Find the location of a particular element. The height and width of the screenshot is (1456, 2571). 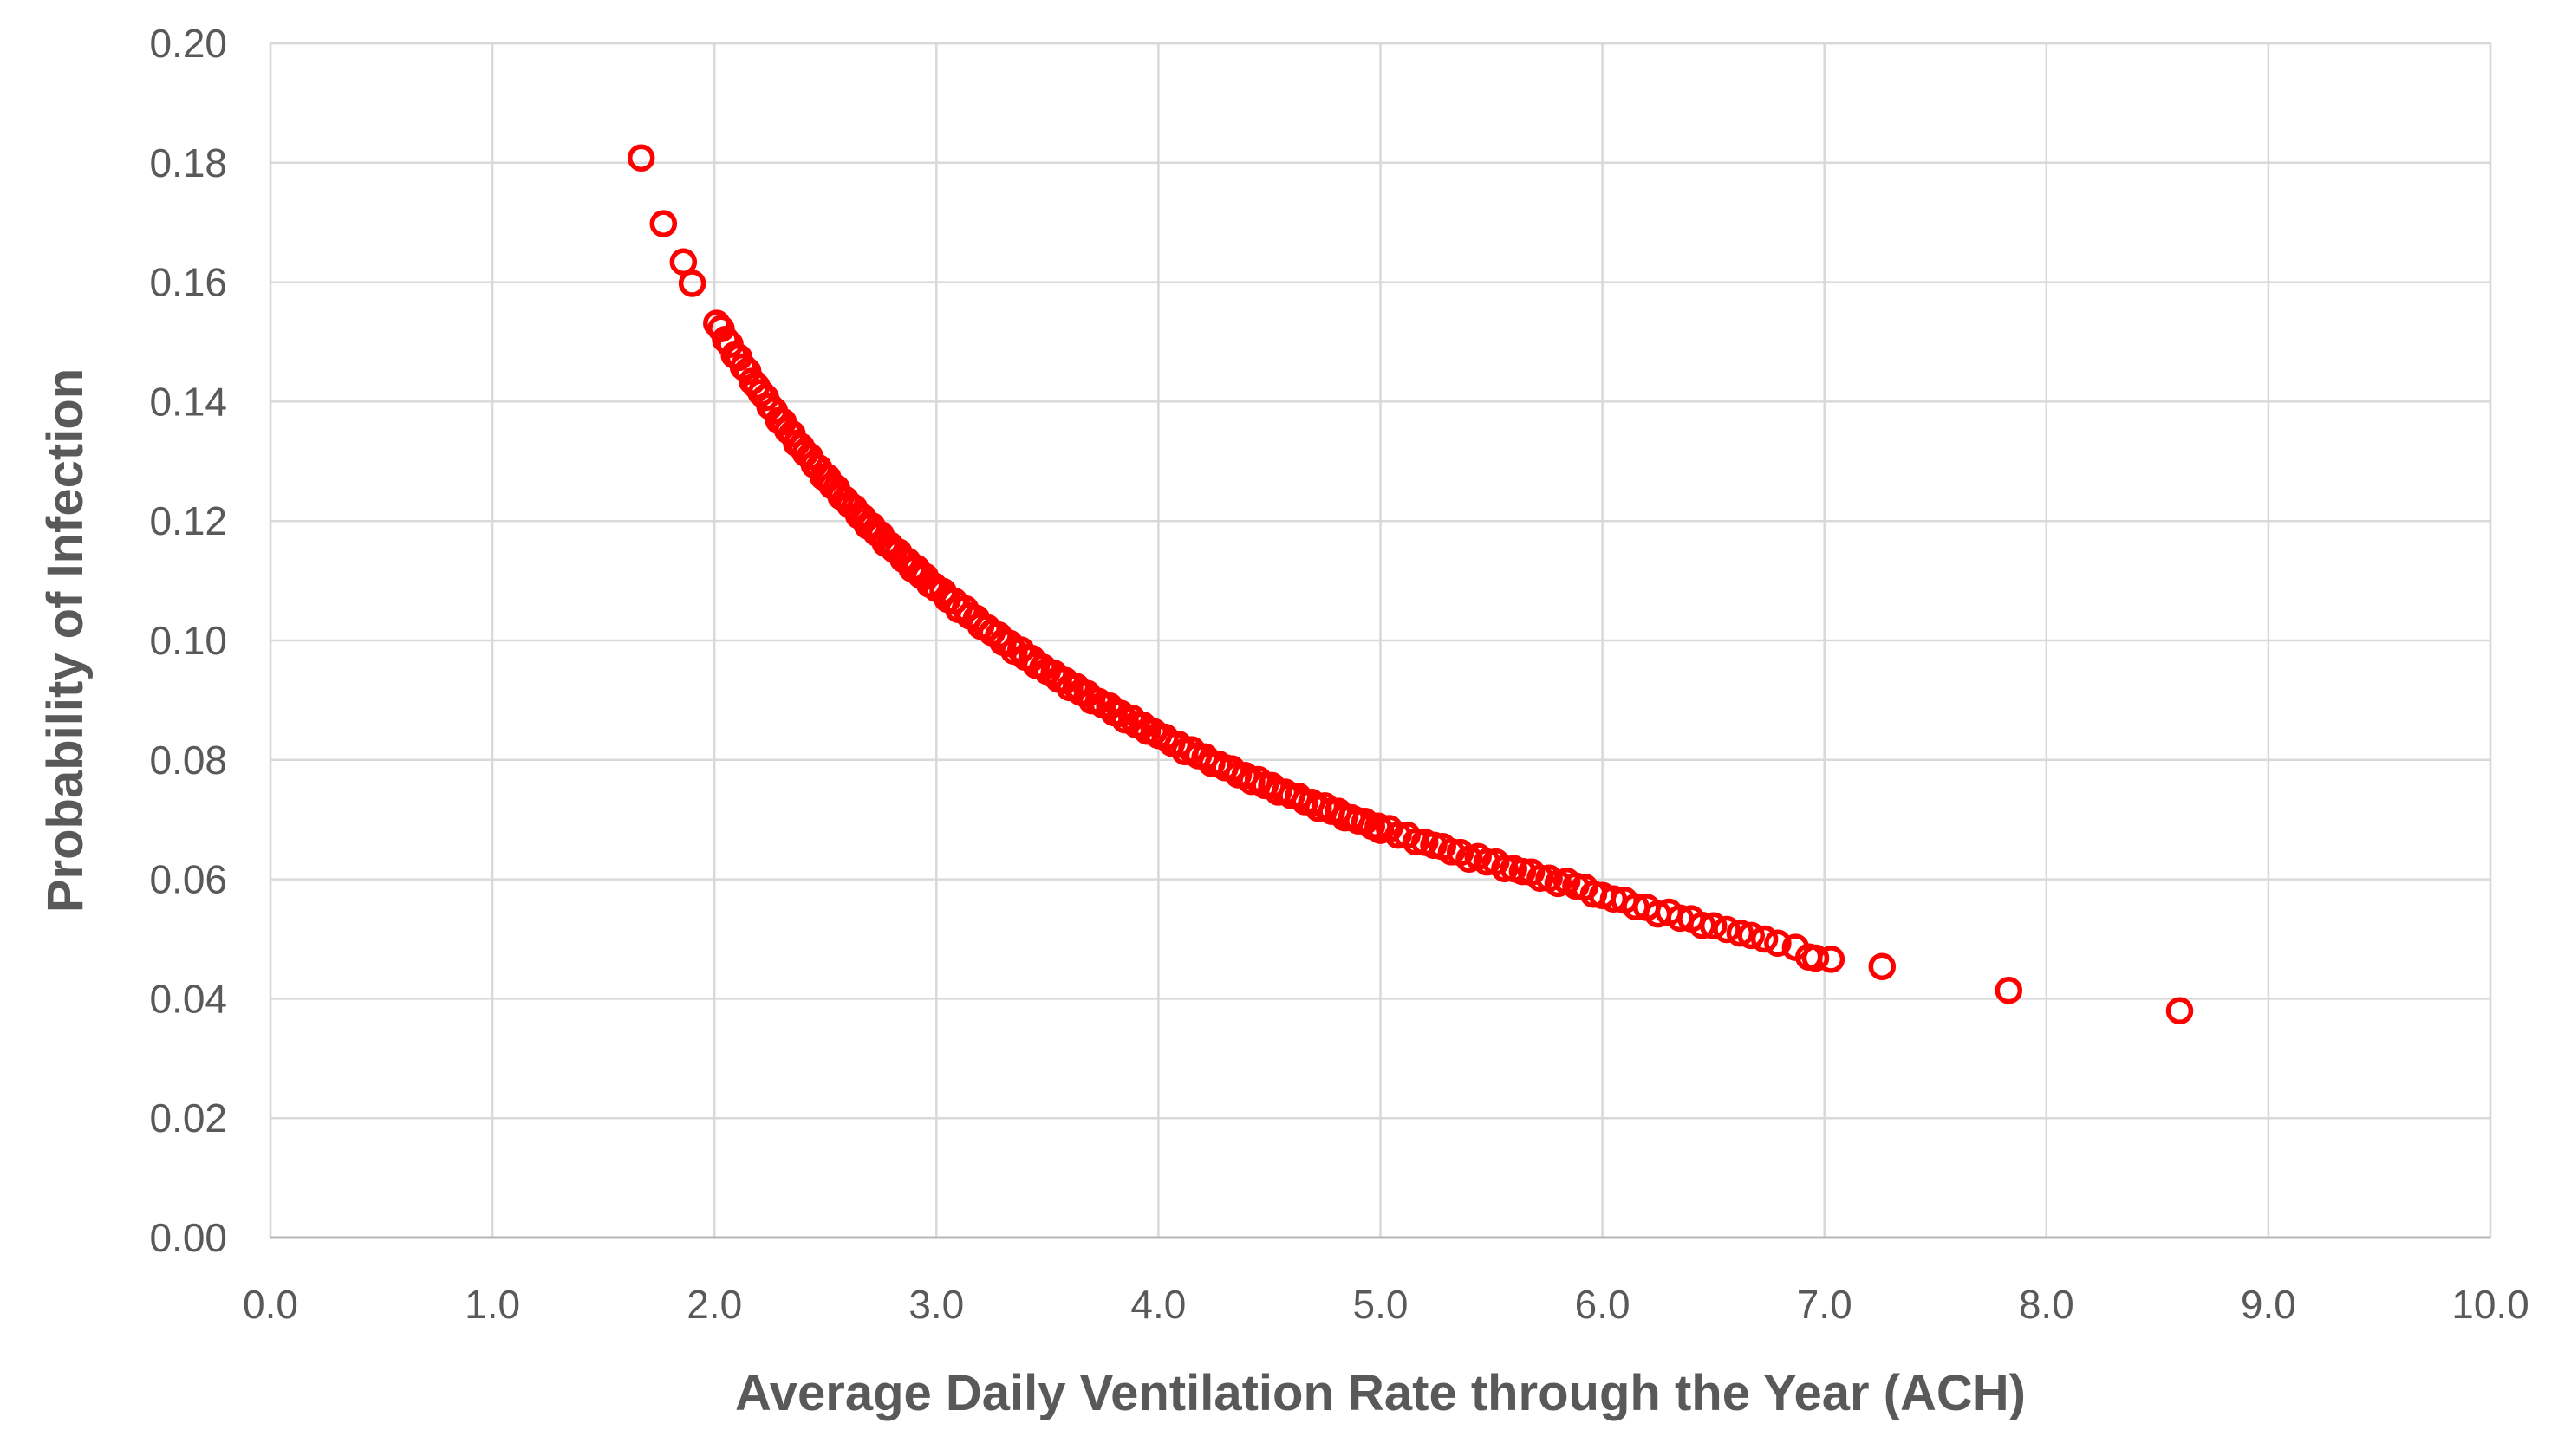

y-tick-label: 0.02 is located at coordinates (188, 1118).